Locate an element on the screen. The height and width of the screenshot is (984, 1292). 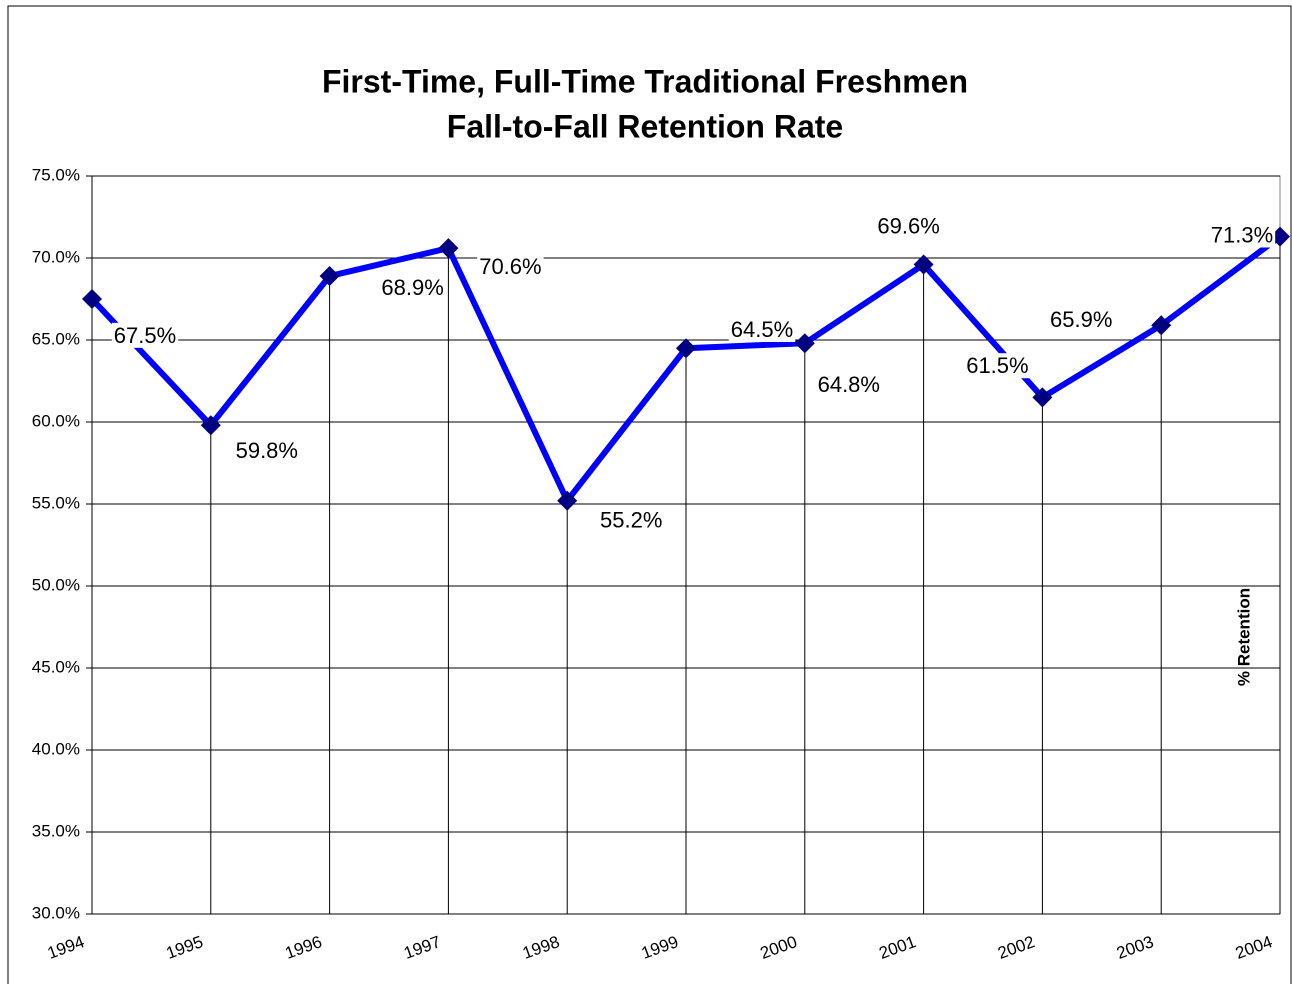
data-label: 64.5% is located at coordinates (762, 329).